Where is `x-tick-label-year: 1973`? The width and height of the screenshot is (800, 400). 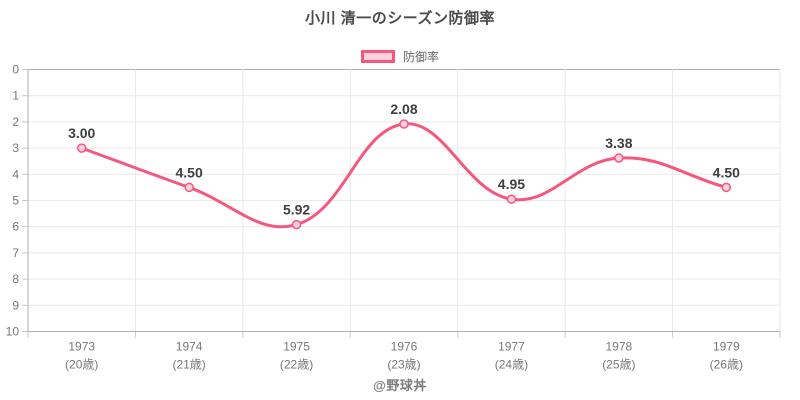
x-tick-label-year: 1973 is located at coordinates (81, 347).